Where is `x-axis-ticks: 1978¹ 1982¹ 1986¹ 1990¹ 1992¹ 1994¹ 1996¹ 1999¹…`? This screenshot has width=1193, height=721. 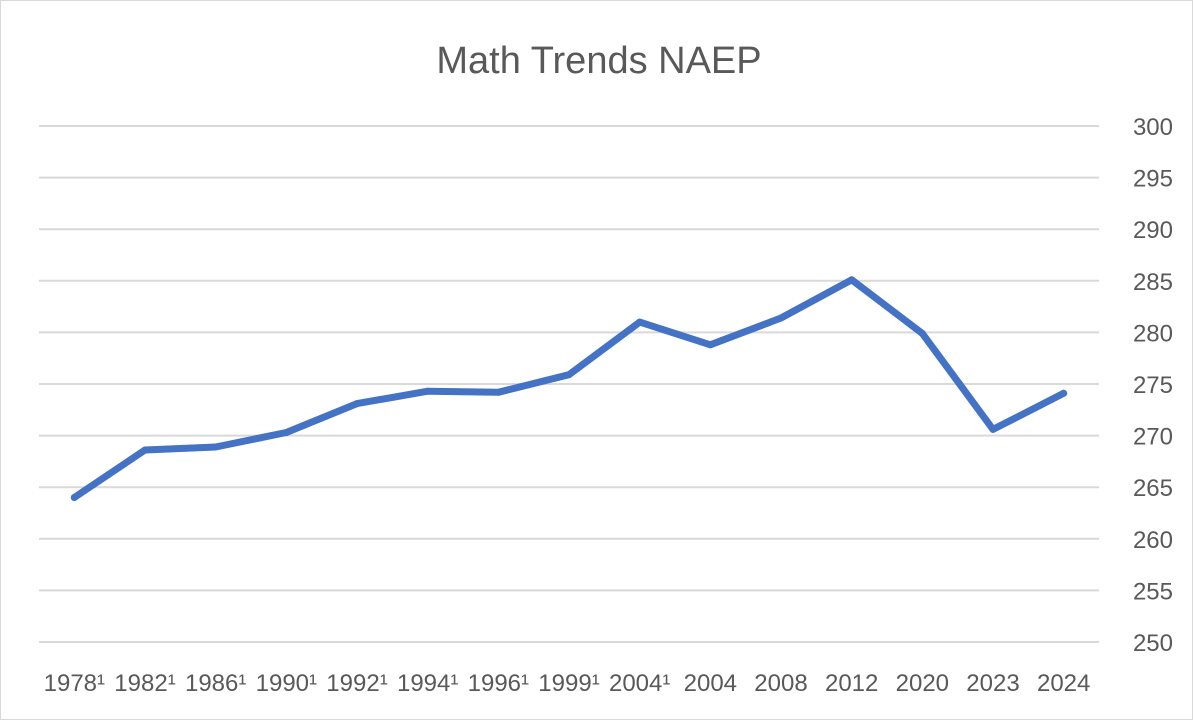 x-axis-ticks: 1978¹ 1982¹ 1986¹ 1990¹ 1992¹ 1994¹ 1996¹ 1999¹… is located at coordinates (567, 683).